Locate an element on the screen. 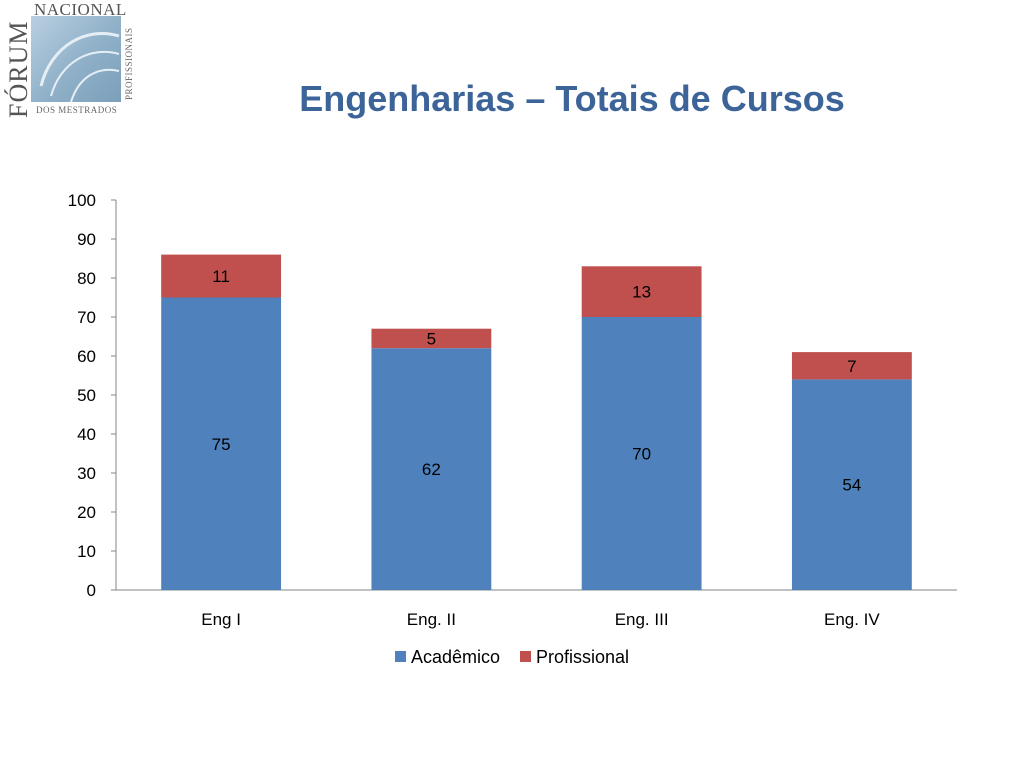 The height and width of the screenshot is (768, 1024). x-tick-label: Eng I is located at coordinates (221, 619).